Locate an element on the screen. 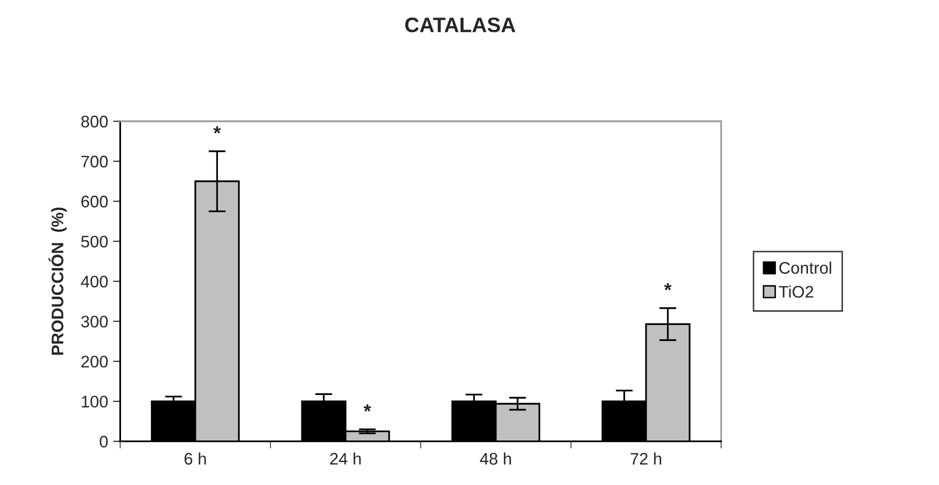 The image size is (939, 485). y-tick-label: 300 is located at coordinates (94, 322).